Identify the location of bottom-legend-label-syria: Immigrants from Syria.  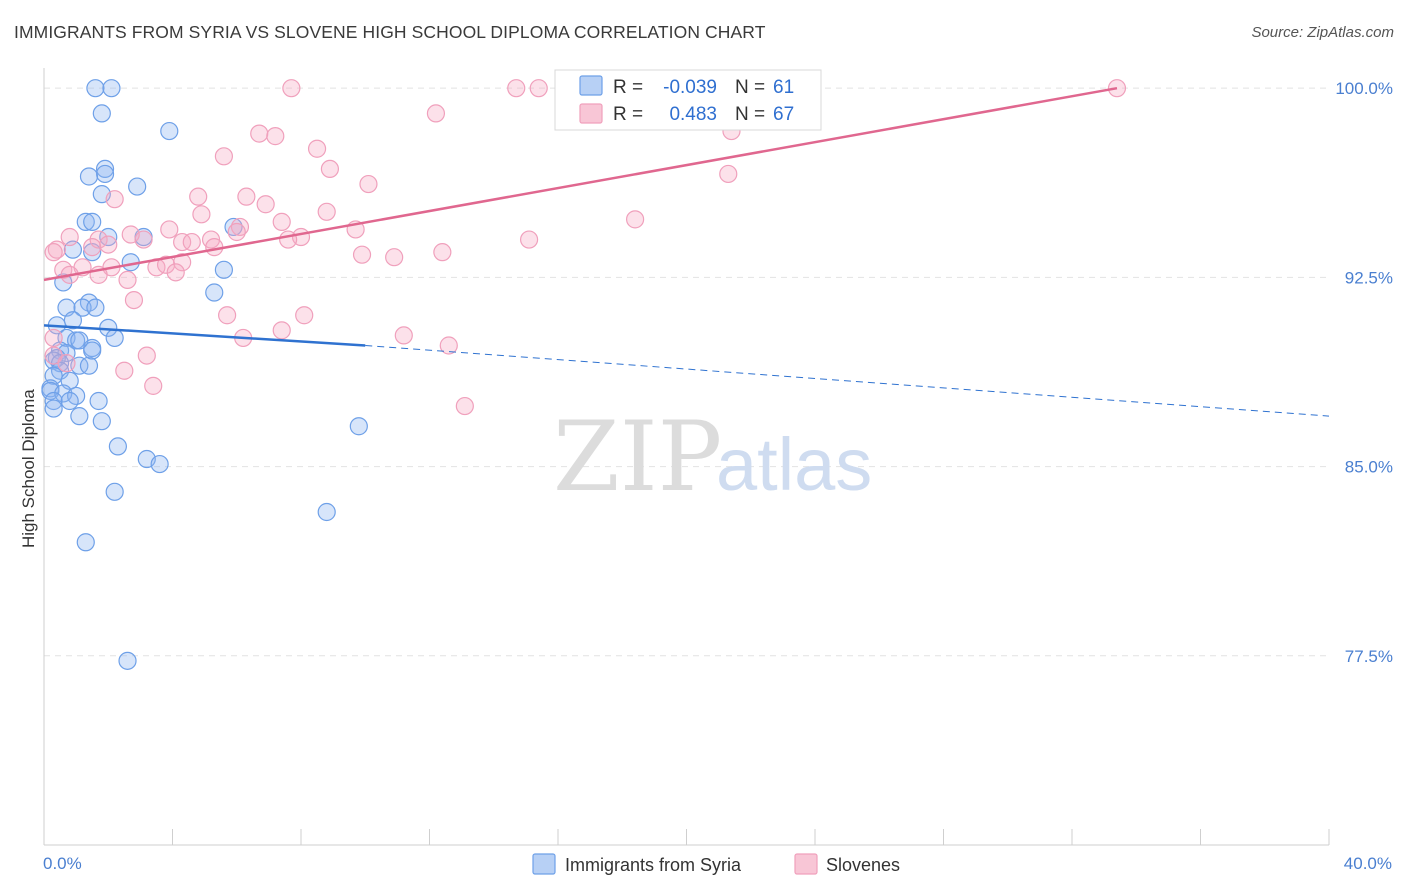
(653, 865).